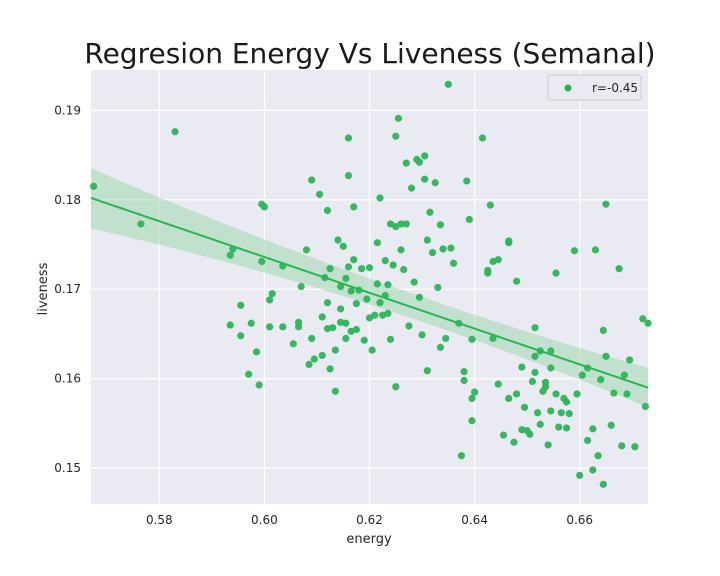 Image resolution: width=720 pixels, height=576 pixels. What do you see at coordinates (67, 110) in the screenshot?
I see `y-tick-label: 0.19` at bounding box center [67, 110].